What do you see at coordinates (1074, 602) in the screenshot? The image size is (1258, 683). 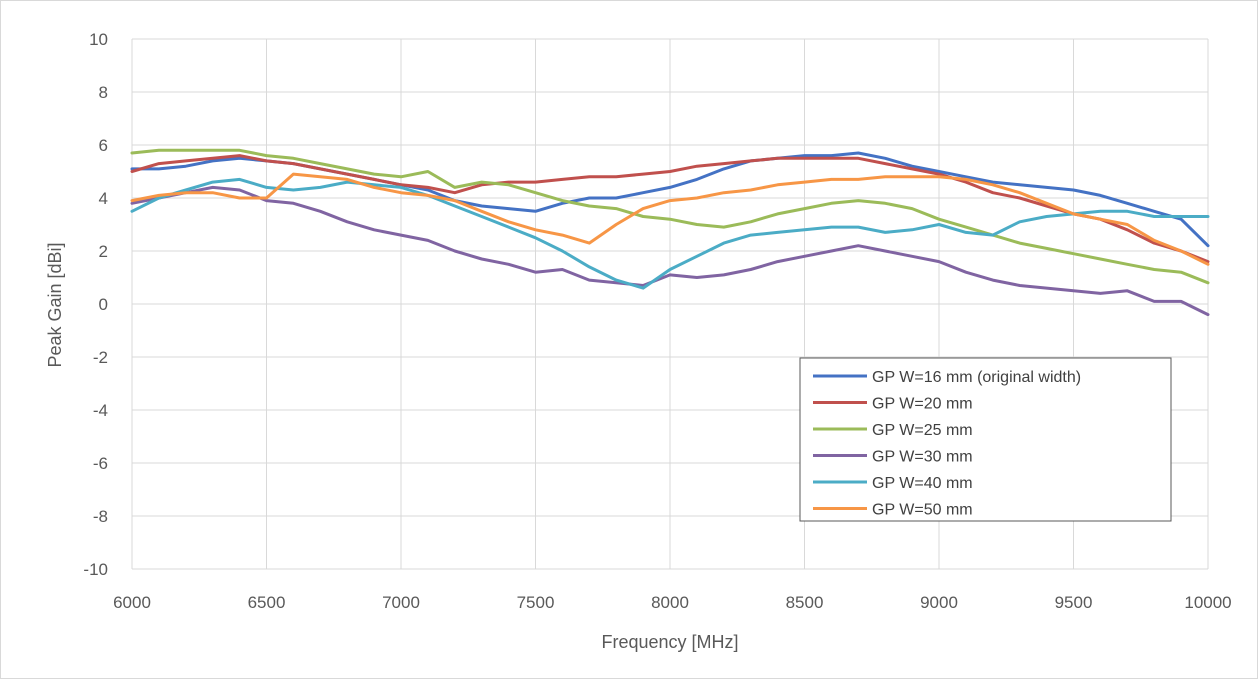 I see `x-tick-label: 9500` at bounding box center [1074, 602].